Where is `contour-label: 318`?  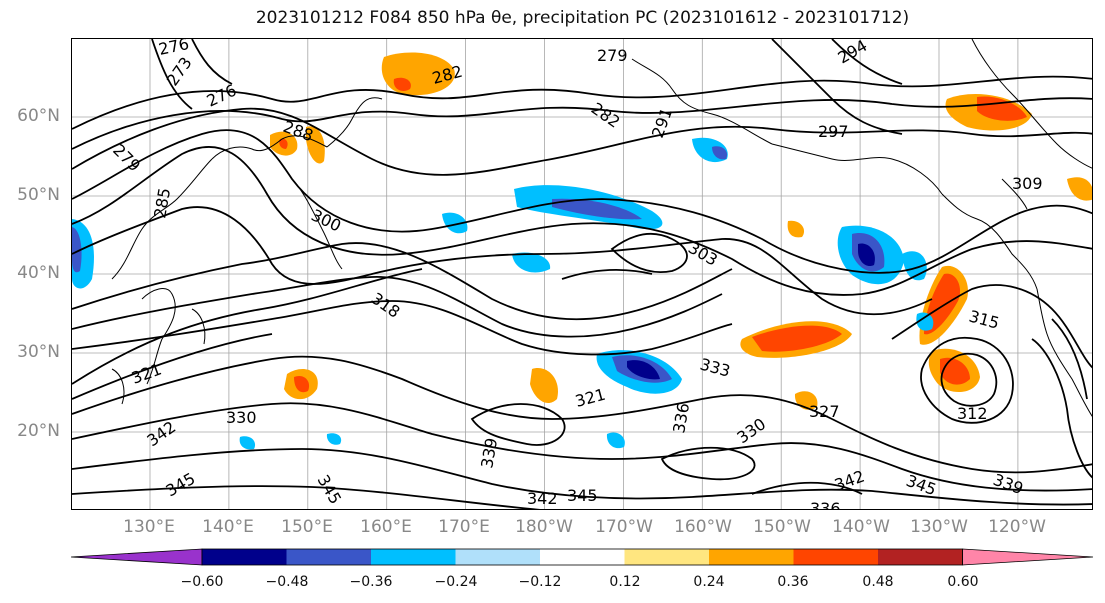
contour-label: 318 is located at coordinates (386, 305).